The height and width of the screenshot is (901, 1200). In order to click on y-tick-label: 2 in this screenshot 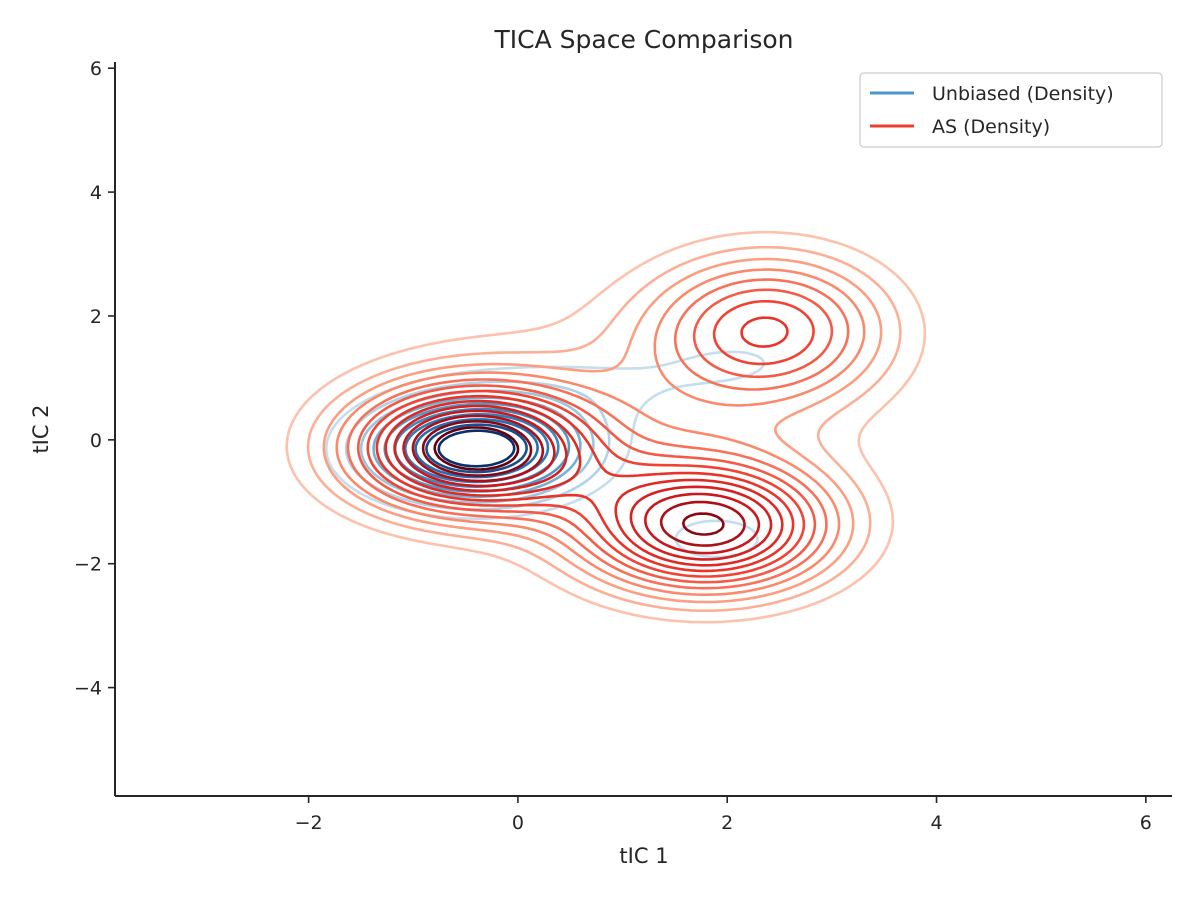, I will do `click(96, 317)`.